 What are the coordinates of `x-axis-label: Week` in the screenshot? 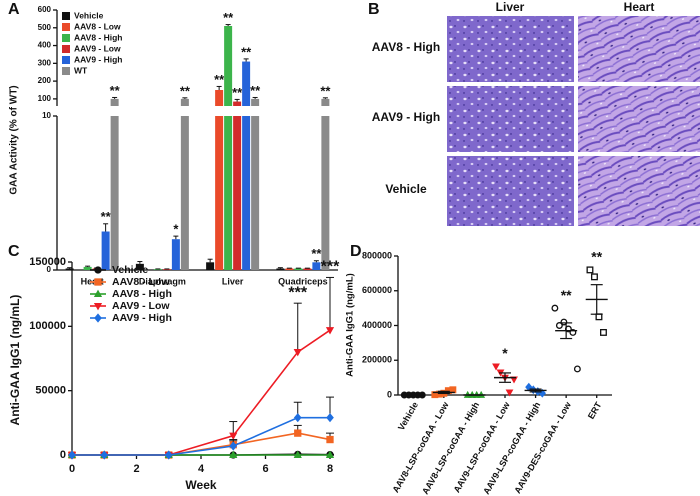 It's located at (200, 485).